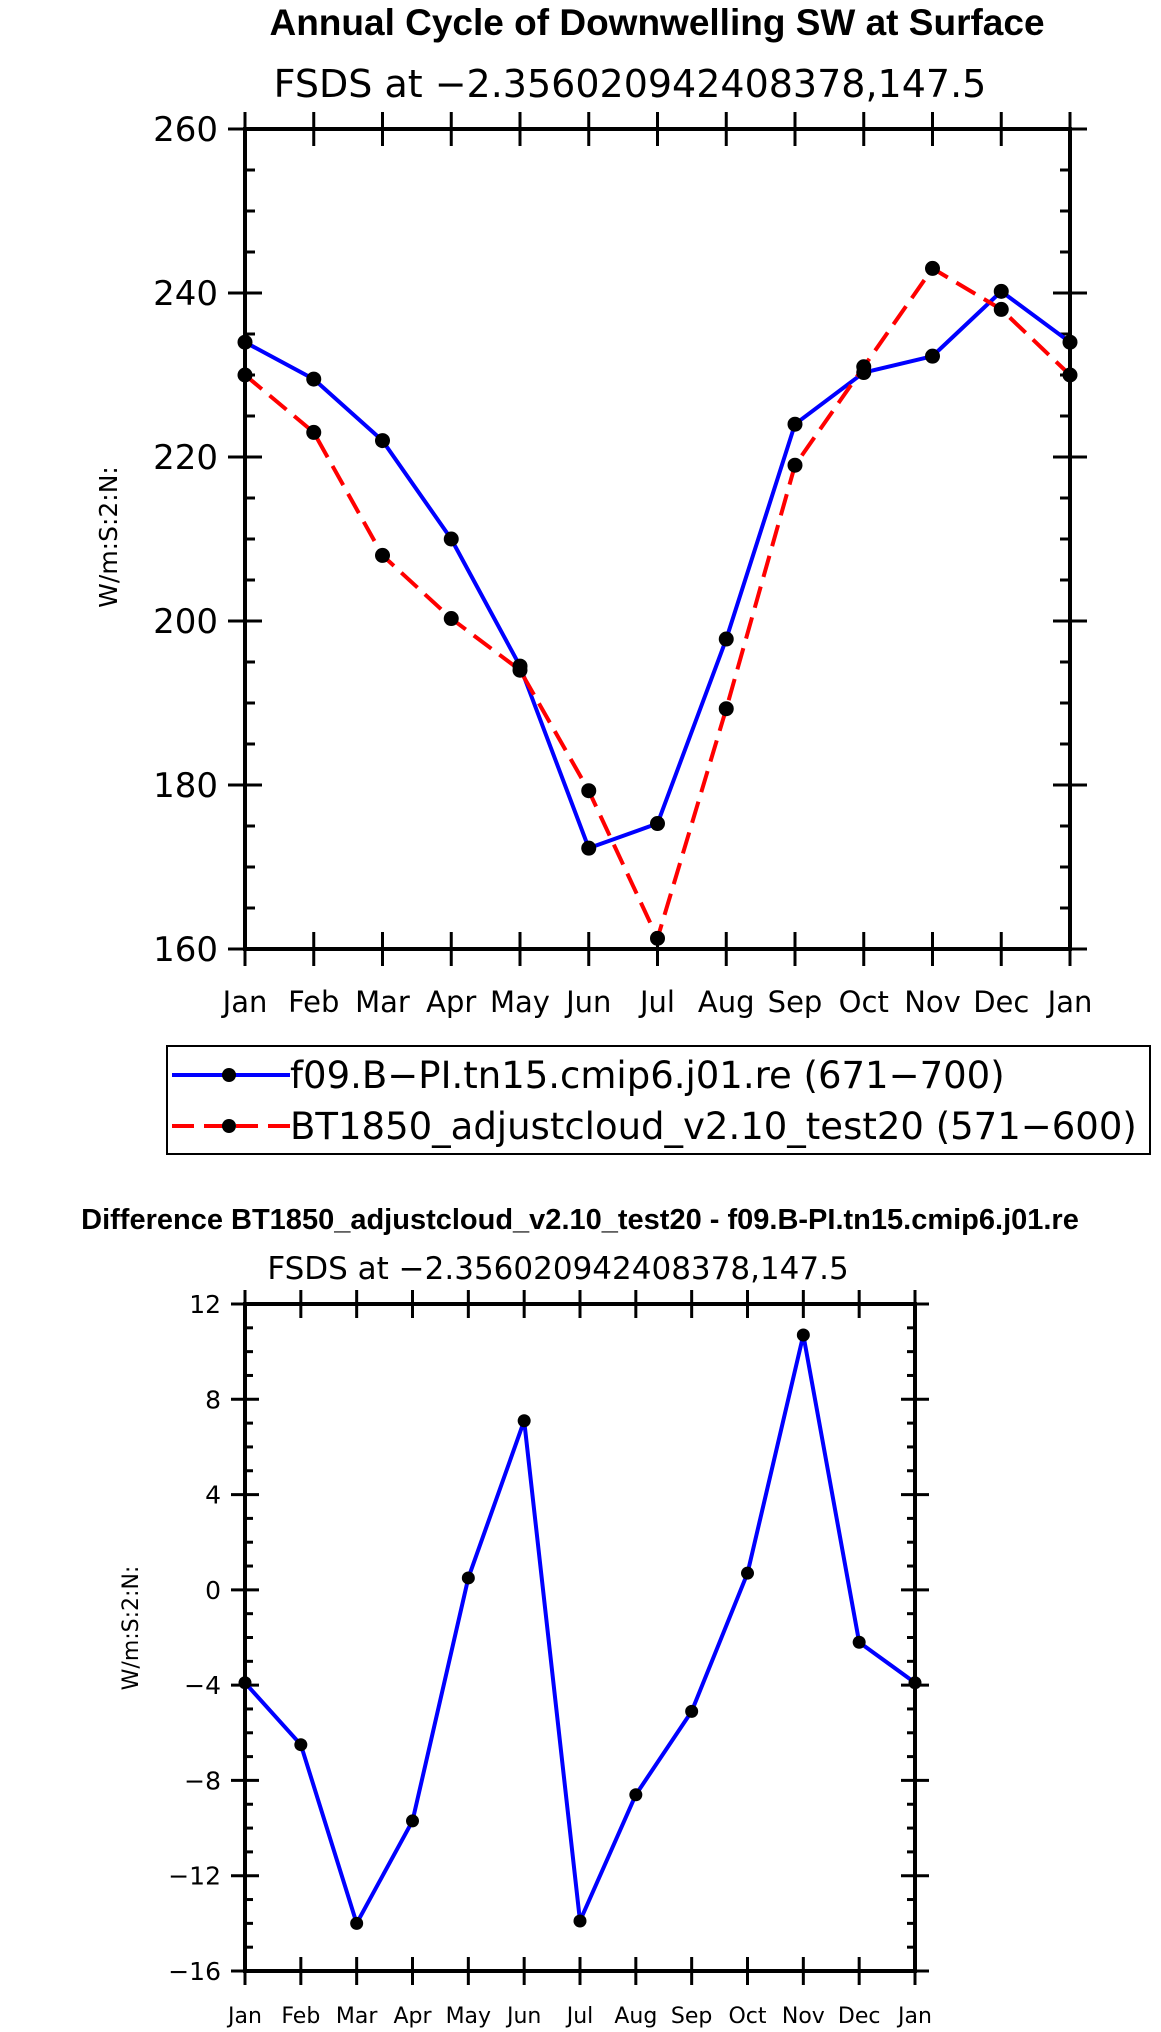 The image size is (1161, 2032). Describe the element at coordinates (202, 1780) in the screenshot. I see `y-tick-label: −8` at that location.